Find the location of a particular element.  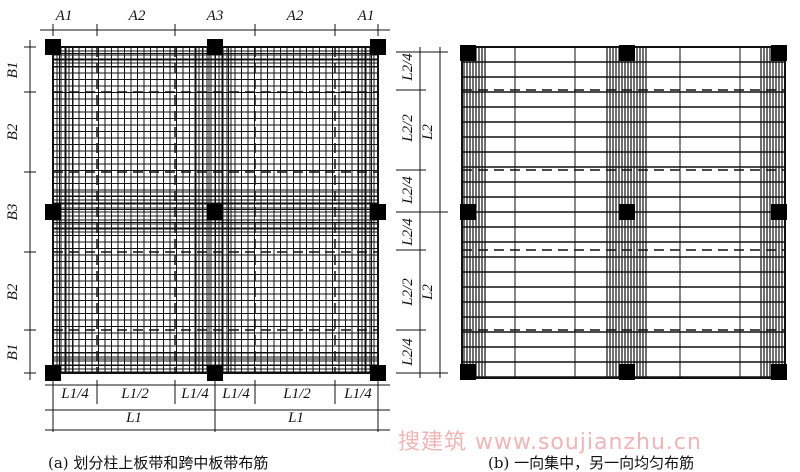

panel-a-left-labels: B1 B2 B3 B2 B1 is located at coordinates (13, 211).